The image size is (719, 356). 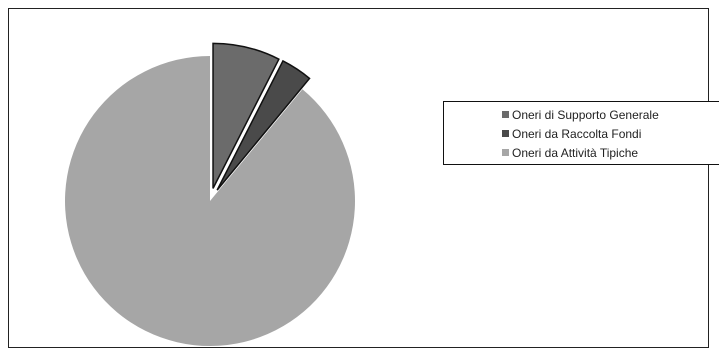 I want to click on legend-swatch-supporto, so click(x=505, y=114).